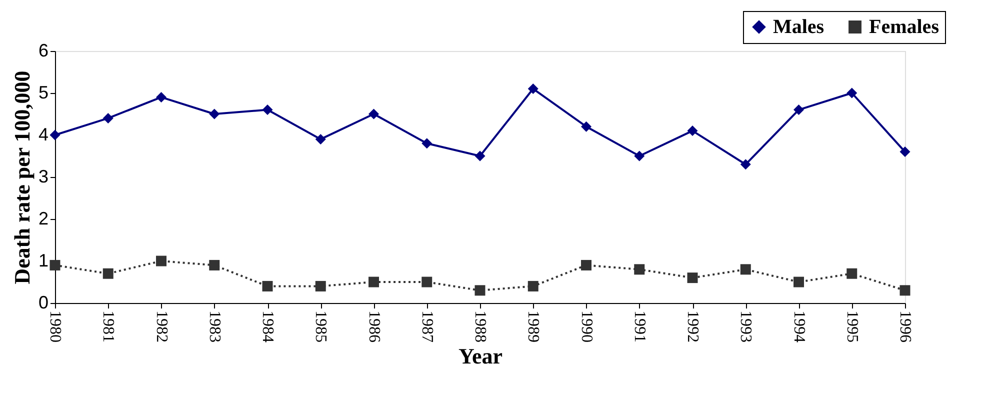  Describe the element at coordinates (904, 27) in the screenshot. I see `legend-label: Females` at that location.